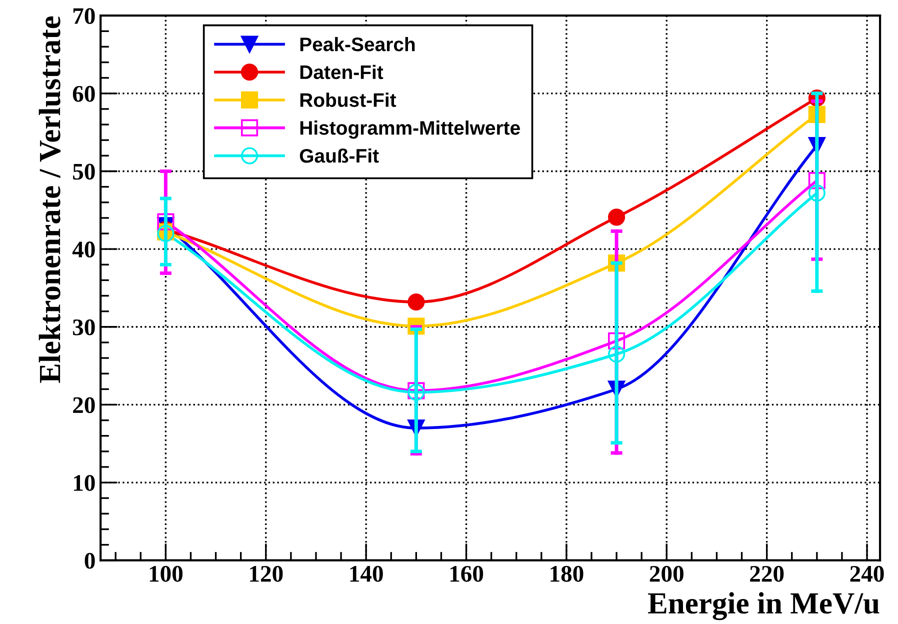 This screenshot has height=624, width=898. What do you see at coordinates (467, 574) in the screenshot?
I see `x-tick-label: 160` at bounding box center [467, 574].